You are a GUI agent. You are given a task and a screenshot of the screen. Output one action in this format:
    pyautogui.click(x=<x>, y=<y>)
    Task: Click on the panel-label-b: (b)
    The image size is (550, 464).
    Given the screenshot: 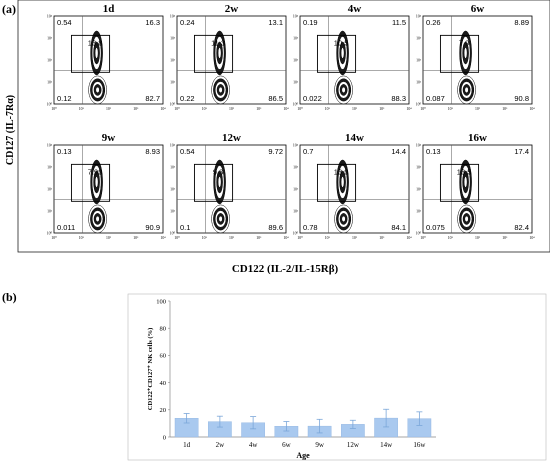 What is the action you would take?
    pyautogui.click(x=9, y=297)
    